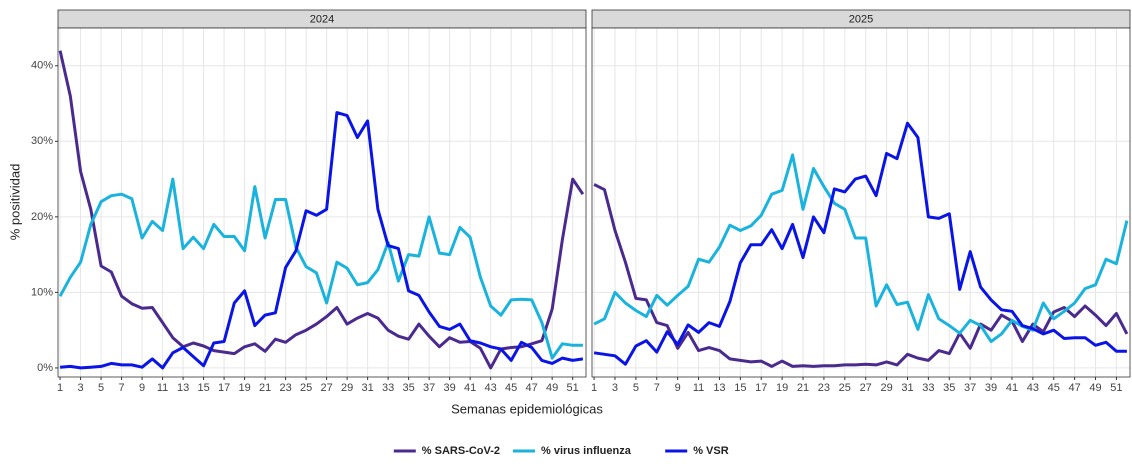 This screenshot has width=1132, height=464. What do you see at coordinates (42, 66) in the screenshot?
I see `y-tick-label: 40%` at bounding box center [42, 66].